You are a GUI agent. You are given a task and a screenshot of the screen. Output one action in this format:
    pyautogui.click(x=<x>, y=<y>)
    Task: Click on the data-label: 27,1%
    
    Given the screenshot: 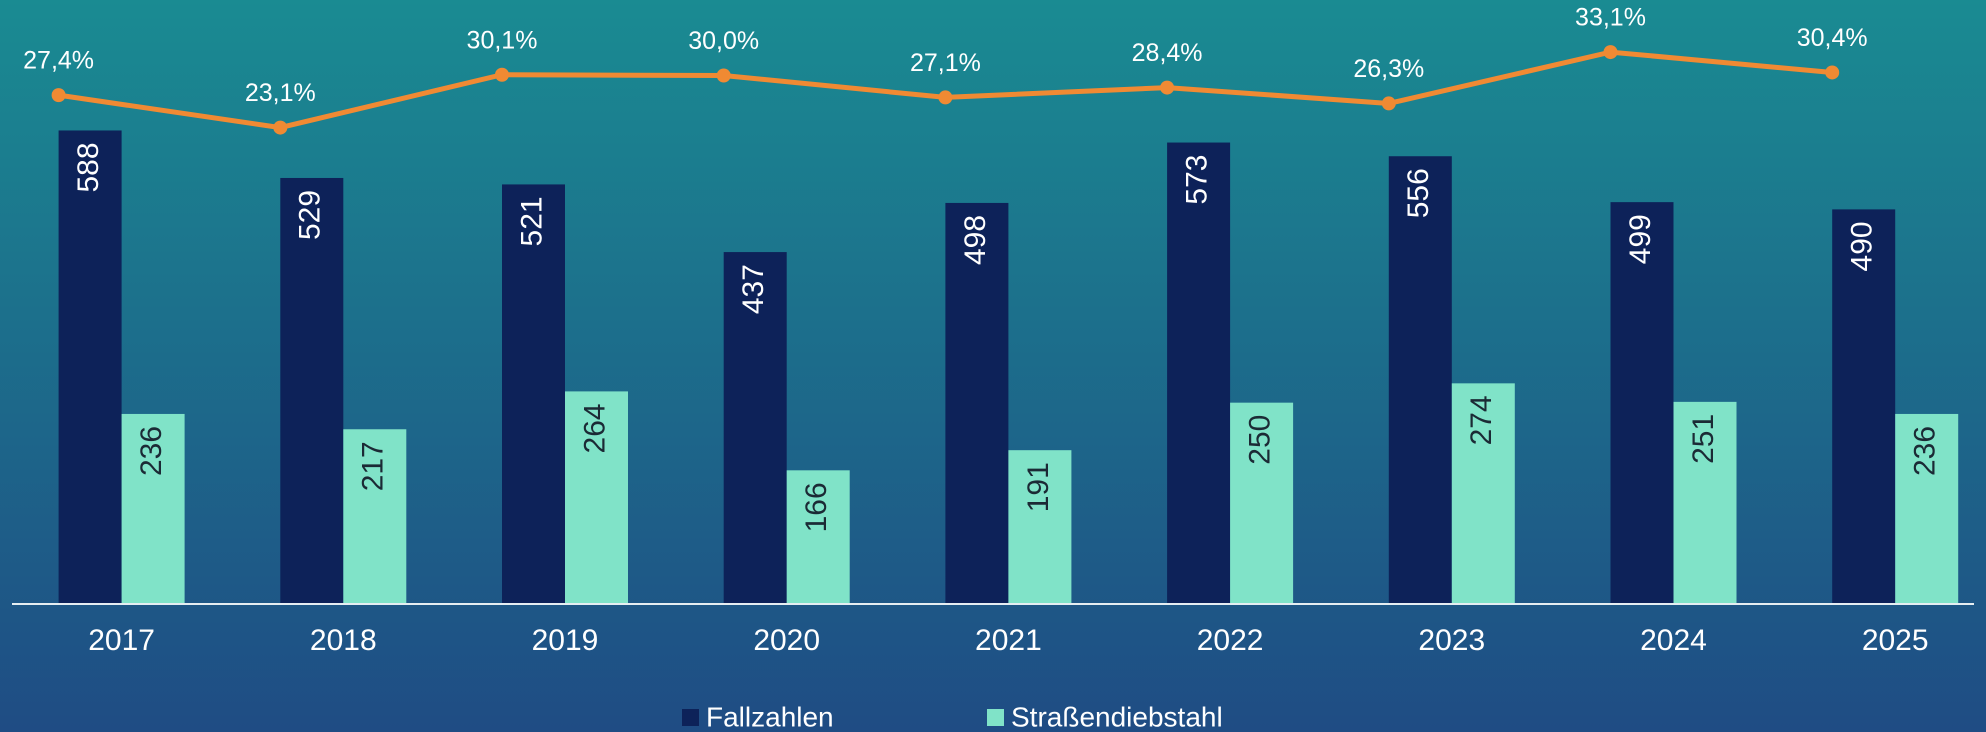 What is the action you would take?
    pyautogui.click(x=945, y=63)
    